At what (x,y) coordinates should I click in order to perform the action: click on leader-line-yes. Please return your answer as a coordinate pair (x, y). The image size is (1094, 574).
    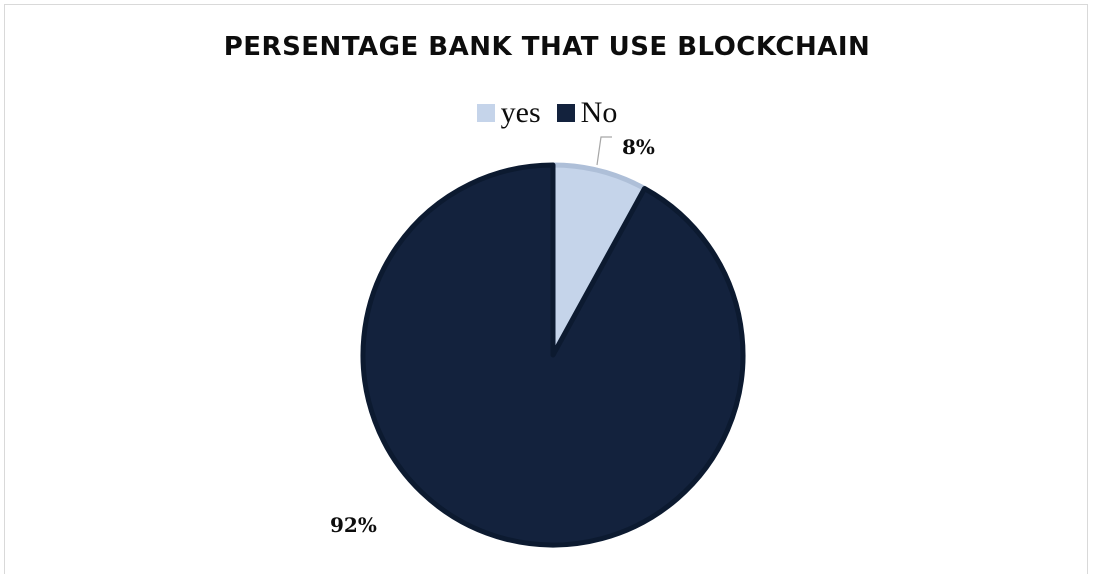
    Looking at the image, I should click on (604, 151).